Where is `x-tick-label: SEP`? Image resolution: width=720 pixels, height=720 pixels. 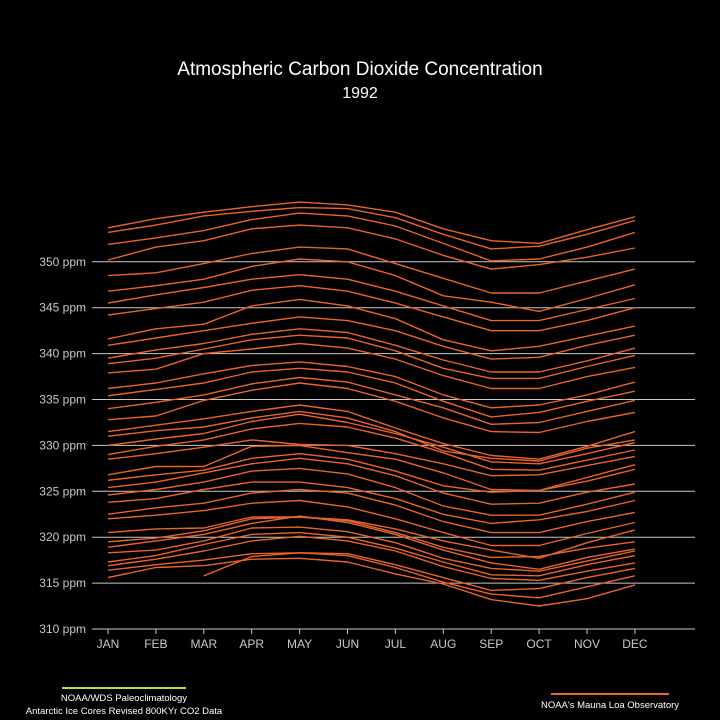 x-tick-label: SEP is located at coordinates (491, 644).